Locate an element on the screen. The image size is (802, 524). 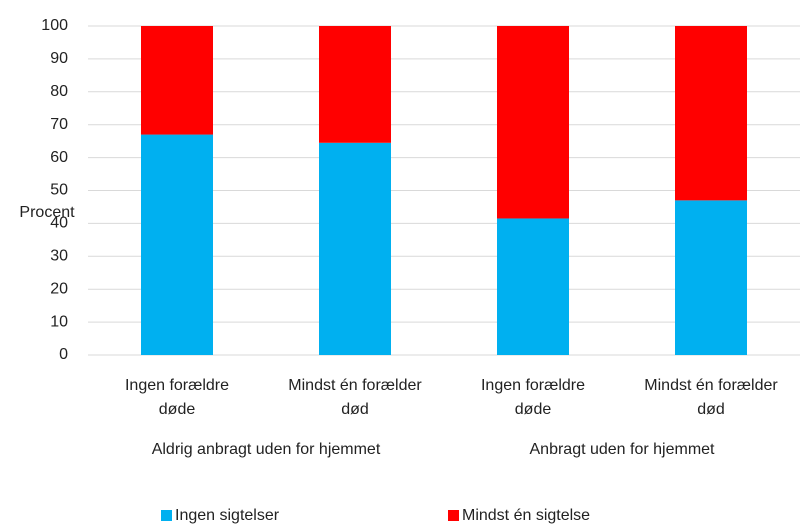
group-label: Anbragt uden for hjemmet is located at coordinates (623, 449).